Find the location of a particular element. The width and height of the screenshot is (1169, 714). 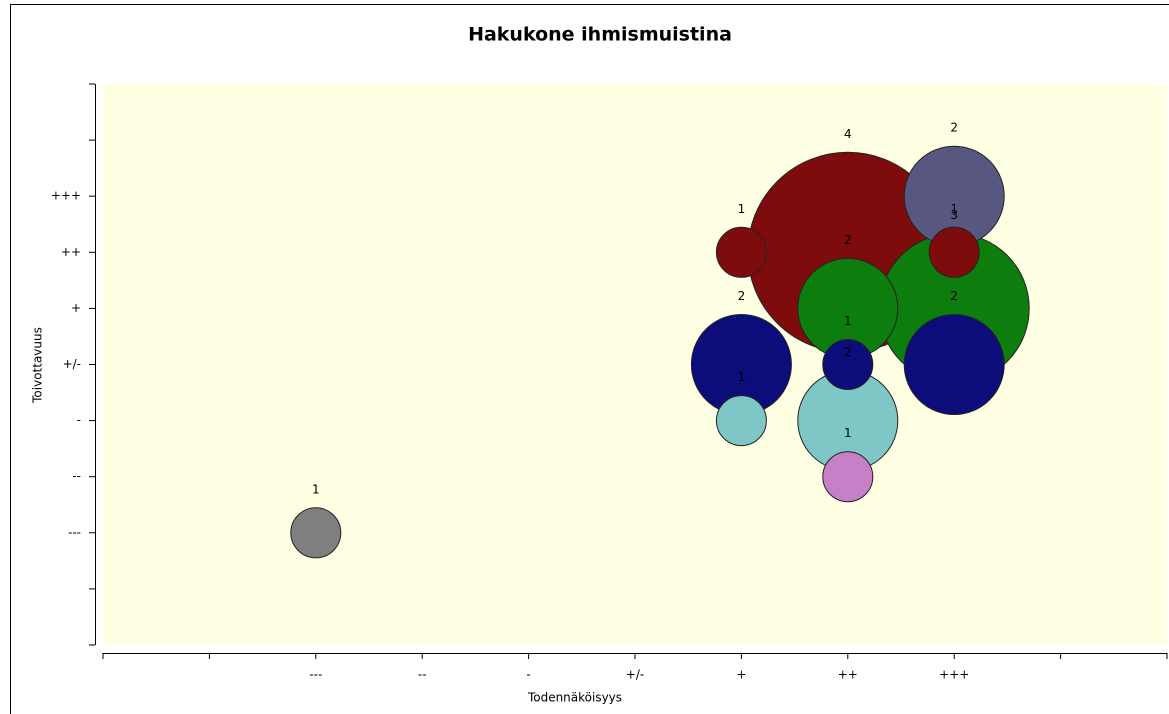

x-tick-label: - is located at coordinates (528, 675).